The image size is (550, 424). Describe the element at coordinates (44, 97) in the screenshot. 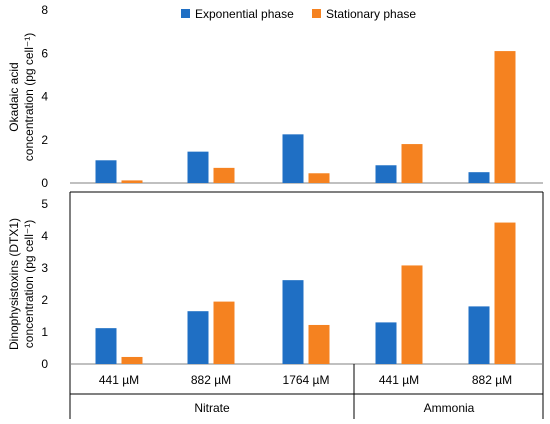

I see `top-ytick-label: 4` at that location.